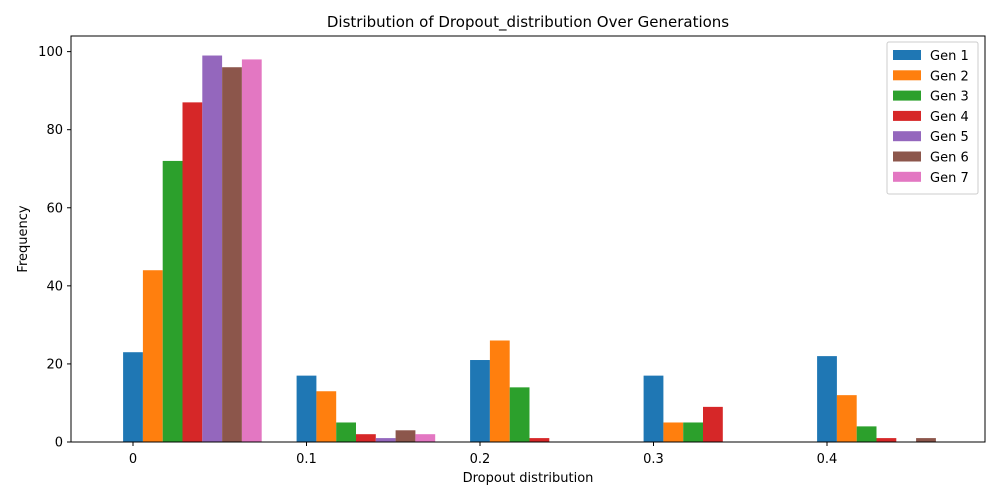 Image resolution: width=1000 pixels, height=500 pixels. What do you see at coordinates (866, 434) in the screenshot?
I see `bar-gen3-cat4` at bounding box center [866, 434].